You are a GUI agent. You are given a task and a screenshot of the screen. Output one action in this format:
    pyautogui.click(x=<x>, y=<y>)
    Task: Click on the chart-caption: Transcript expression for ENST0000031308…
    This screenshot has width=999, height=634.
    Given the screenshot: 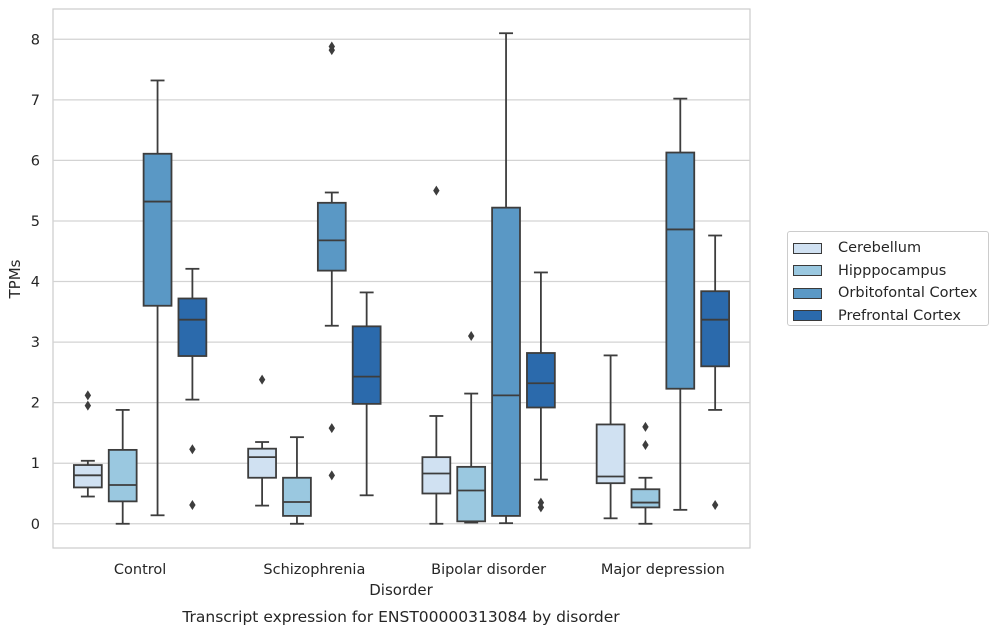 What is the action you would take?
    pyautogui.click(x=400, y=617)
    